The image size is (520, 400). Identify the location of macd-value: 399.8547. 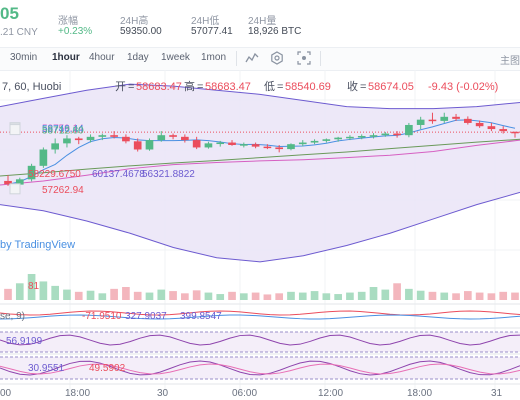
(201, 316).